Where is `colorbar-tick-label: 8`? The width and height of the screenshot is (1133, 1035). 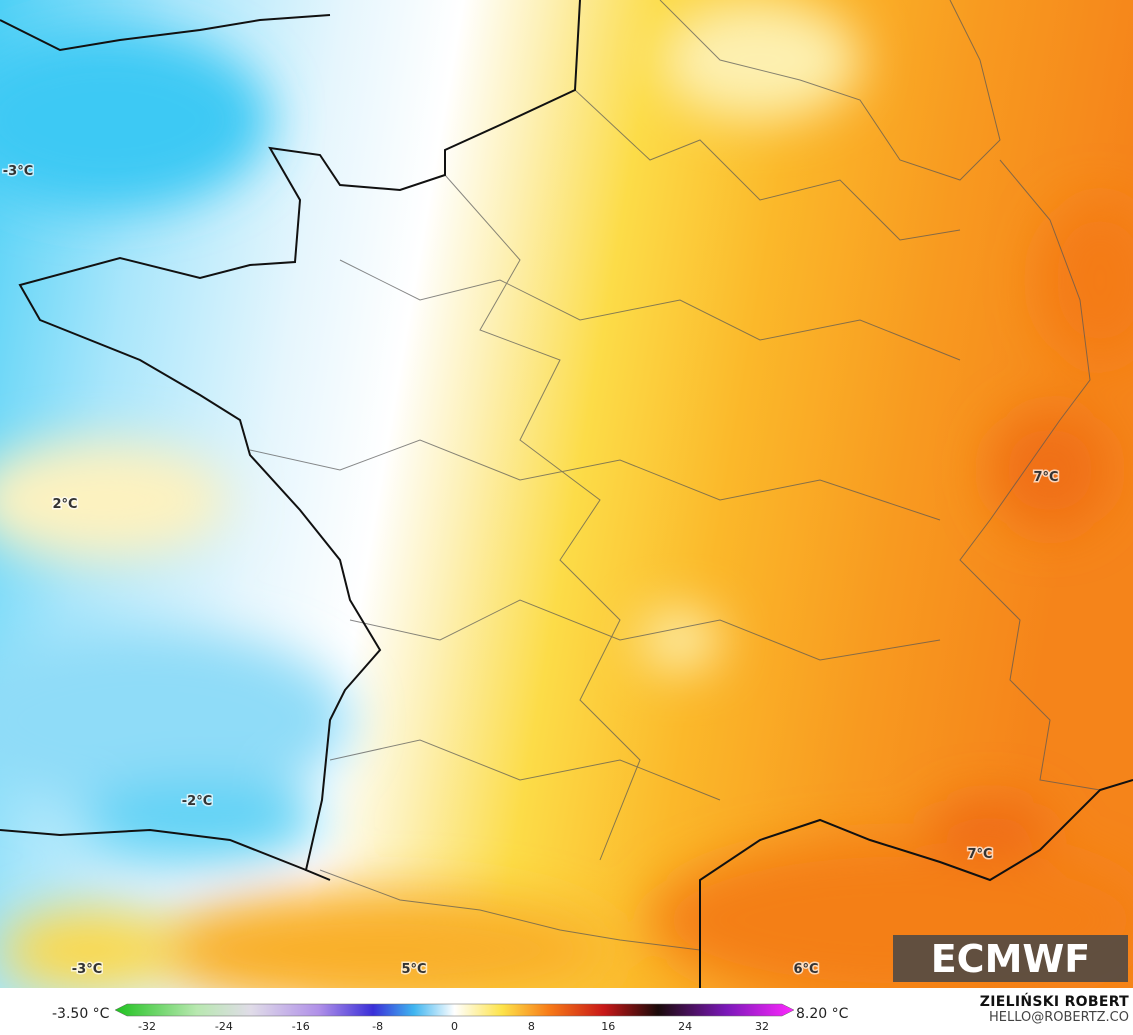
colorbar-tick-label: 8 is located at coordinates (531, 1026).